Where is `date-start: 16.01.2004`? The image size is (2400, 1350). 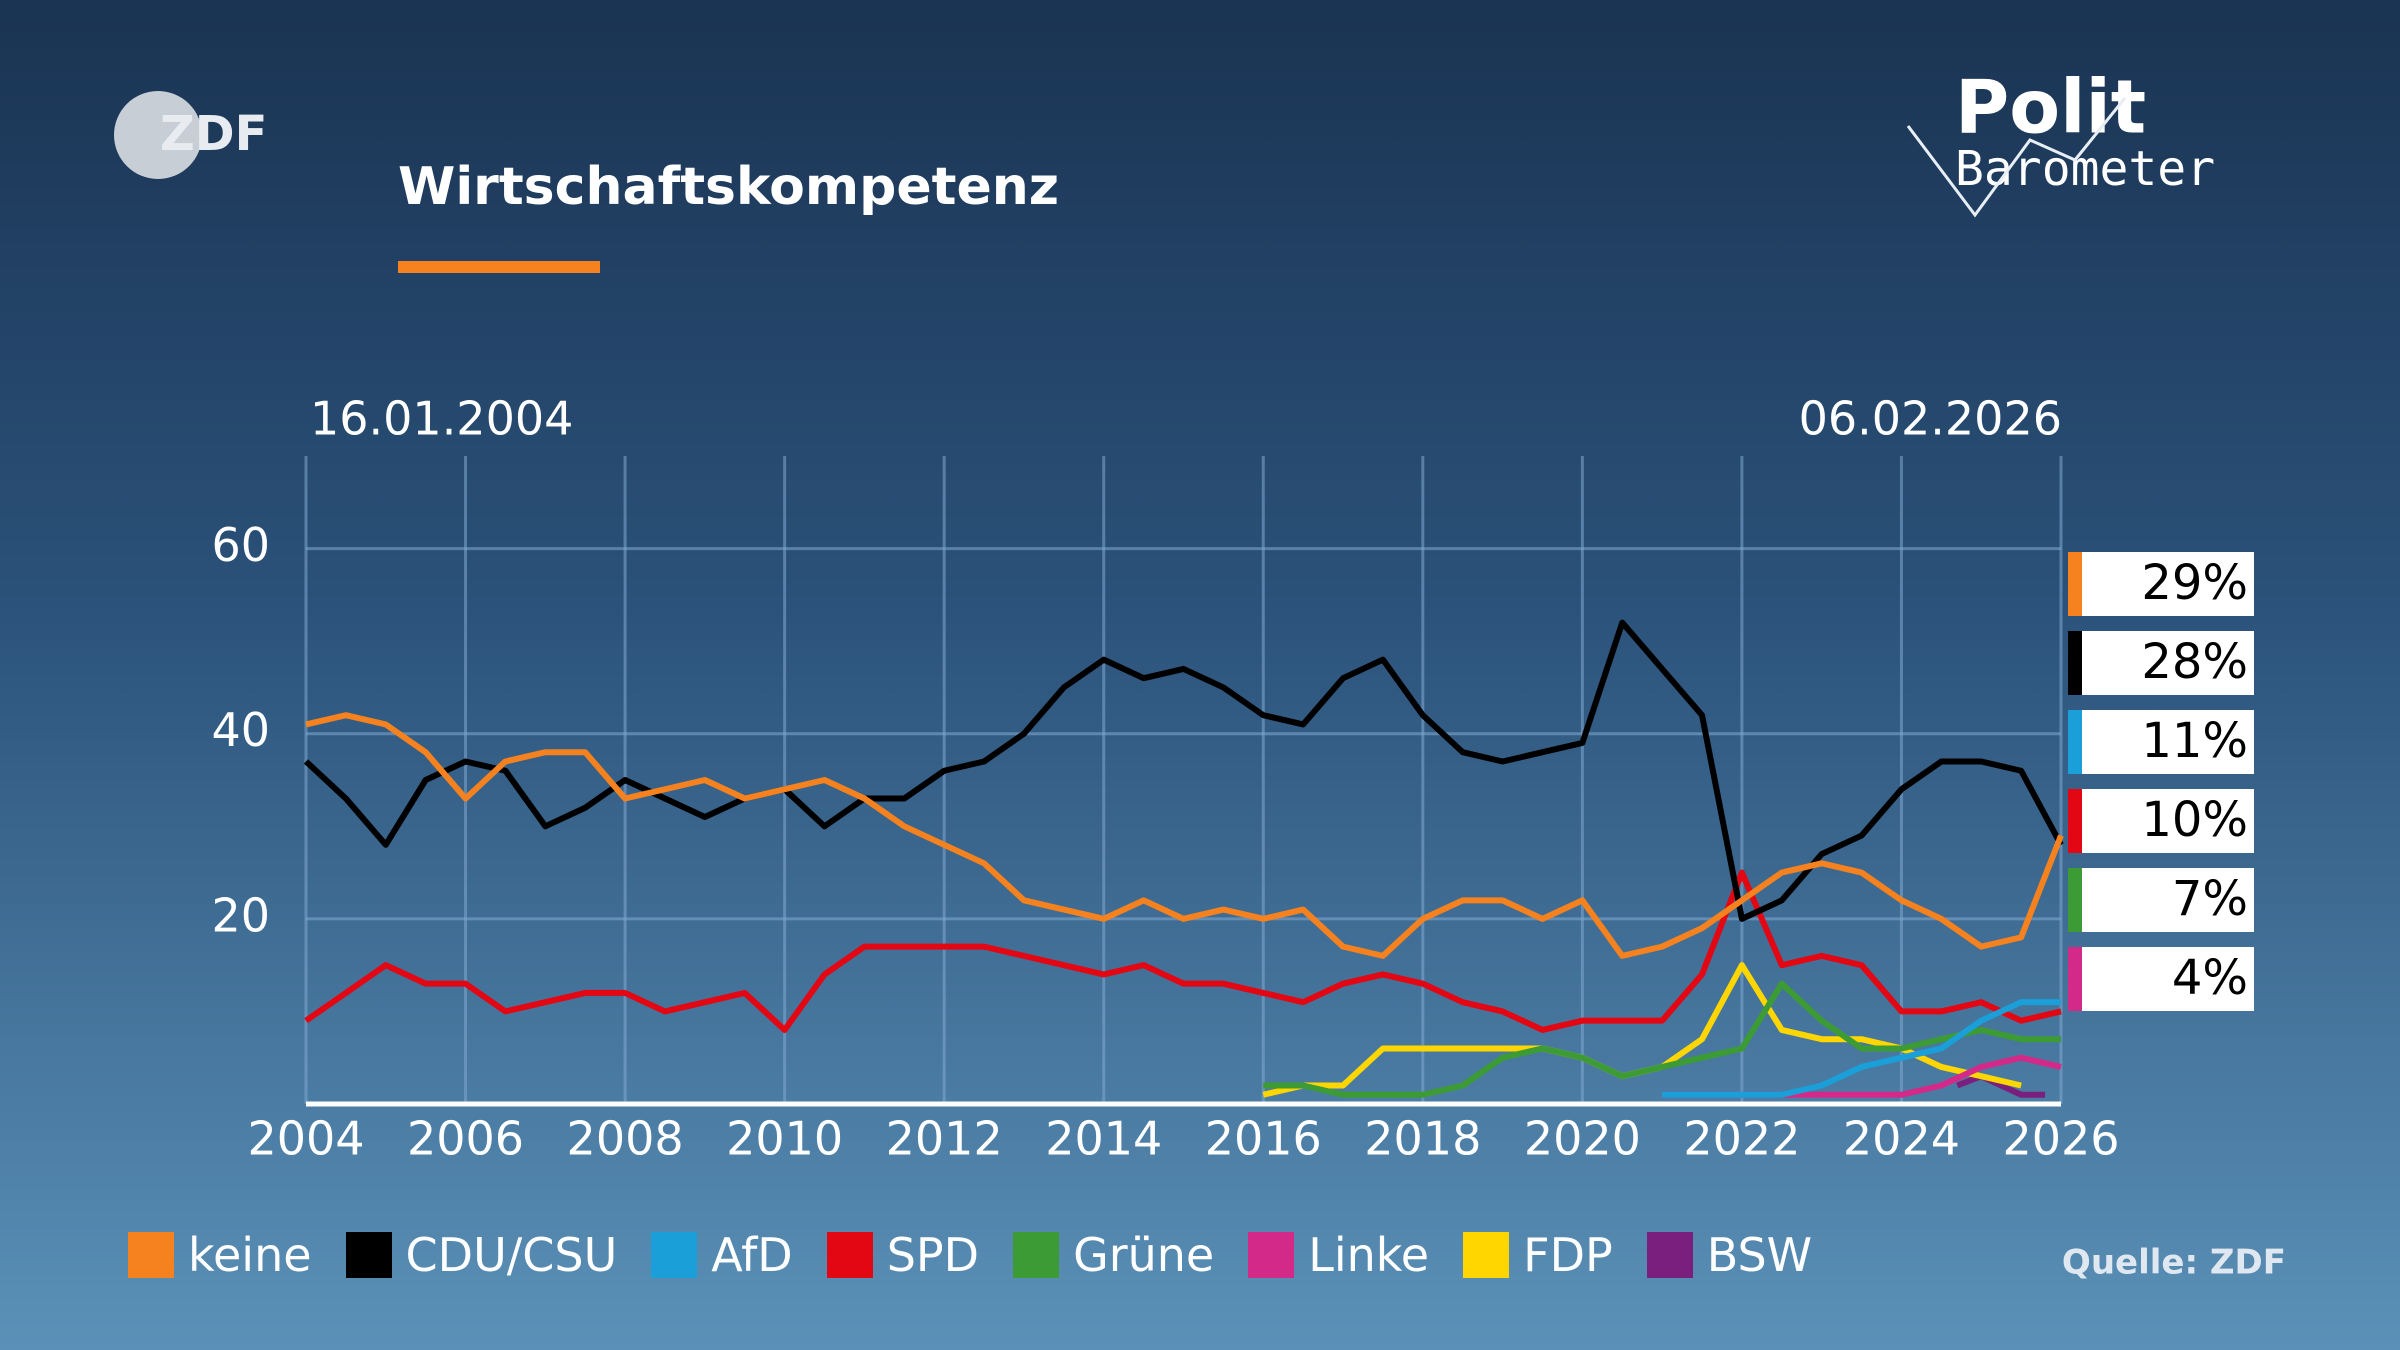 date-start: 16.01.2004 is located at coordinates (441, 419).